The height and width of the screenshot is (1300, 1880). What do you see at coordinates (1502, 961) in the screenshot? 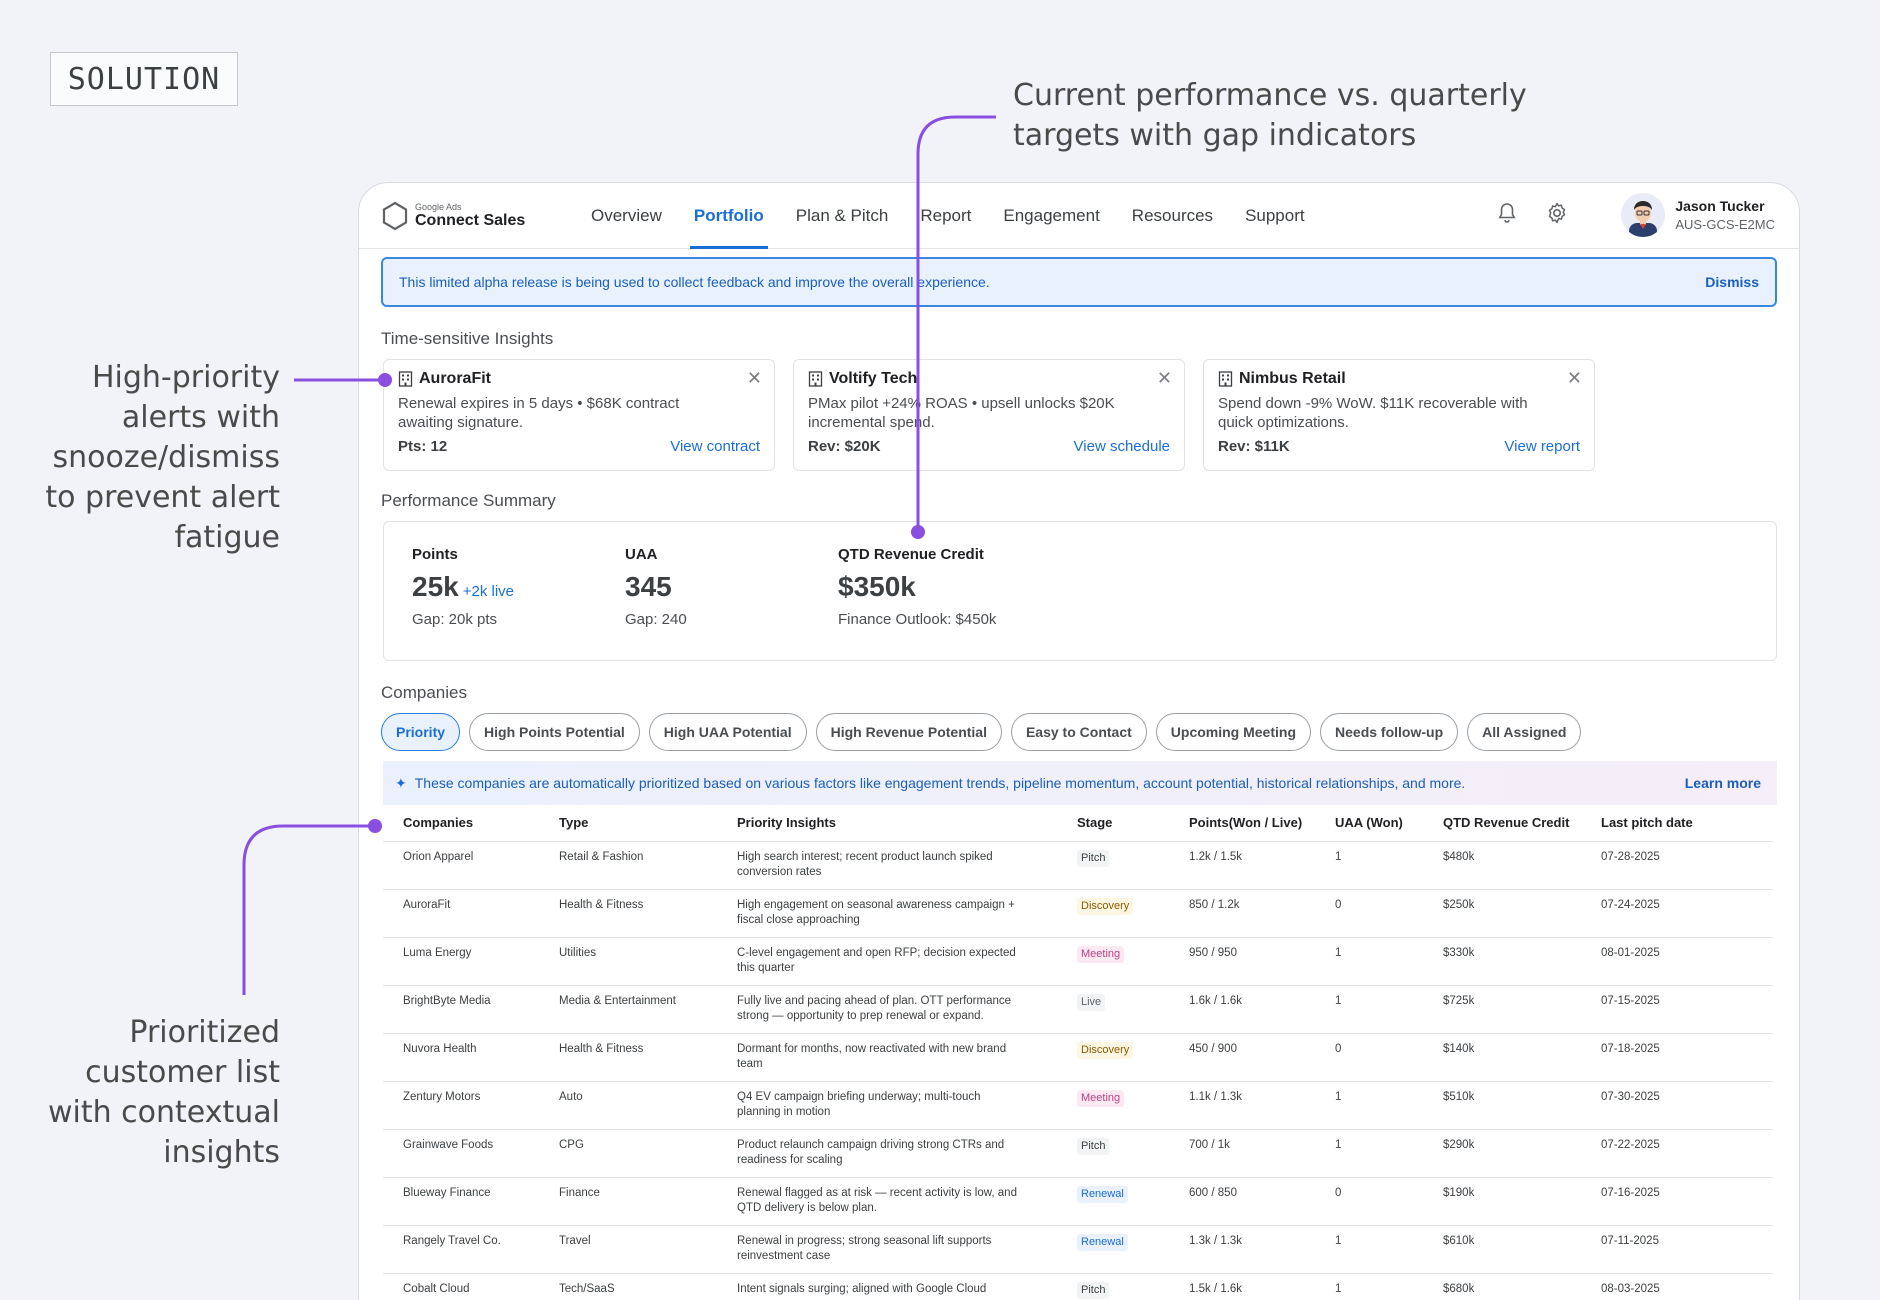
I see `revenue-cell: $330k` at bounding box center [1502, 961].